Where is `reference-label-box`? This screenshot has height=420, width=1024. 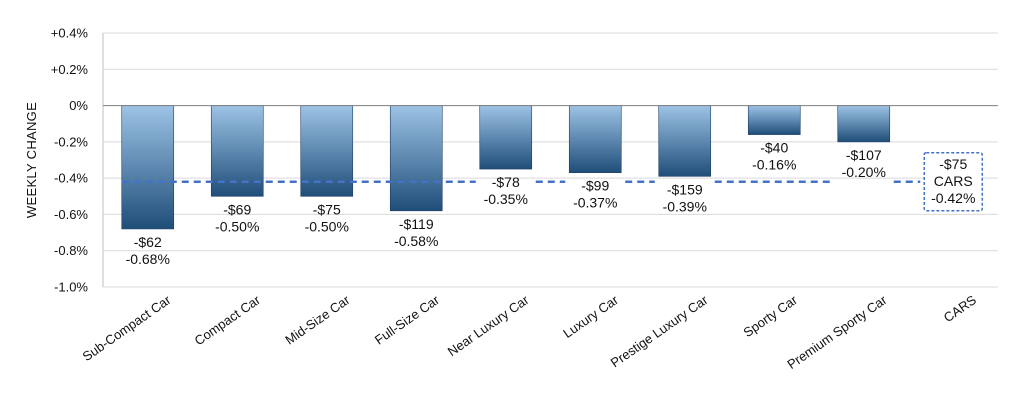
reference-label-box is located at coordinates (953, 182).